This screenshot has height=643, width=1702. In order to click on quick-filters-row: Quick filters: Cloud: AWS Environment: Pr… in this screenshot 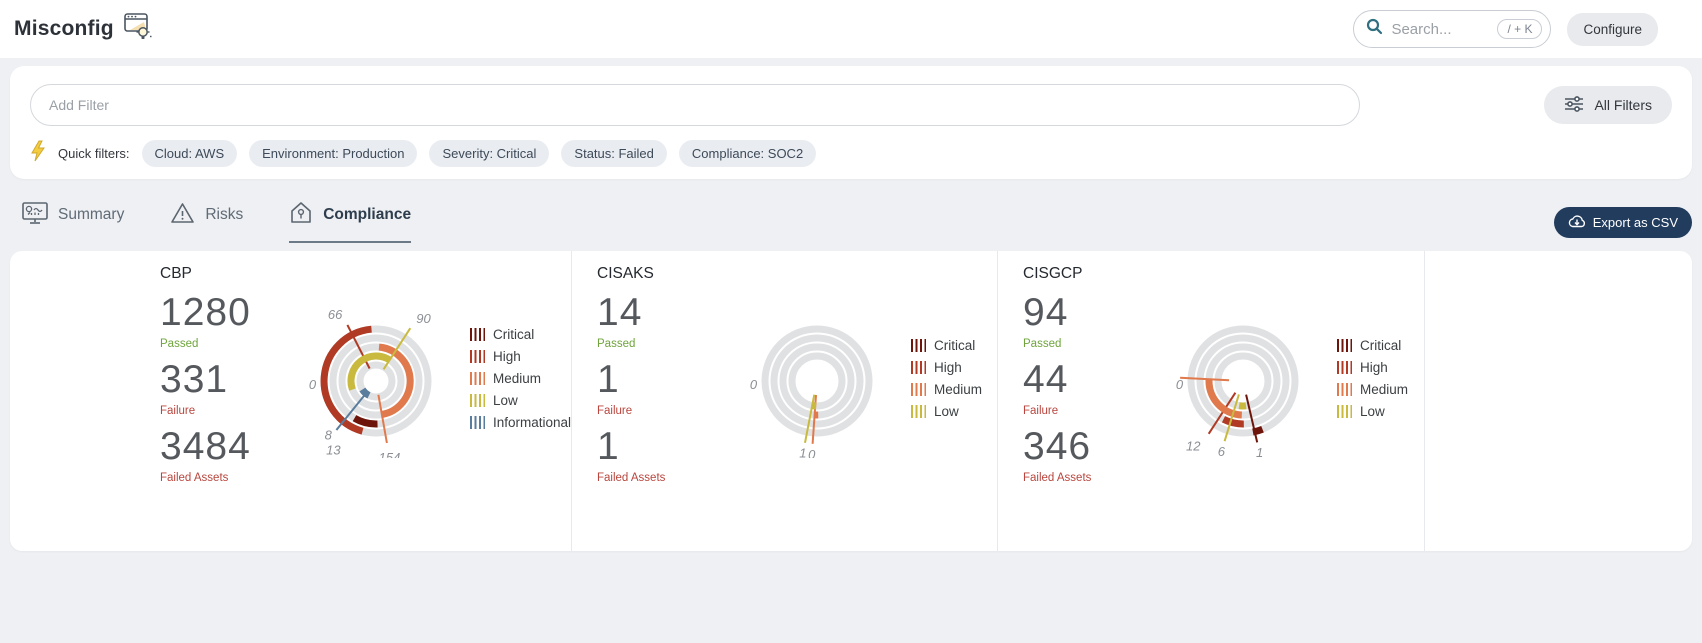, I will do `click(851, 153)`.